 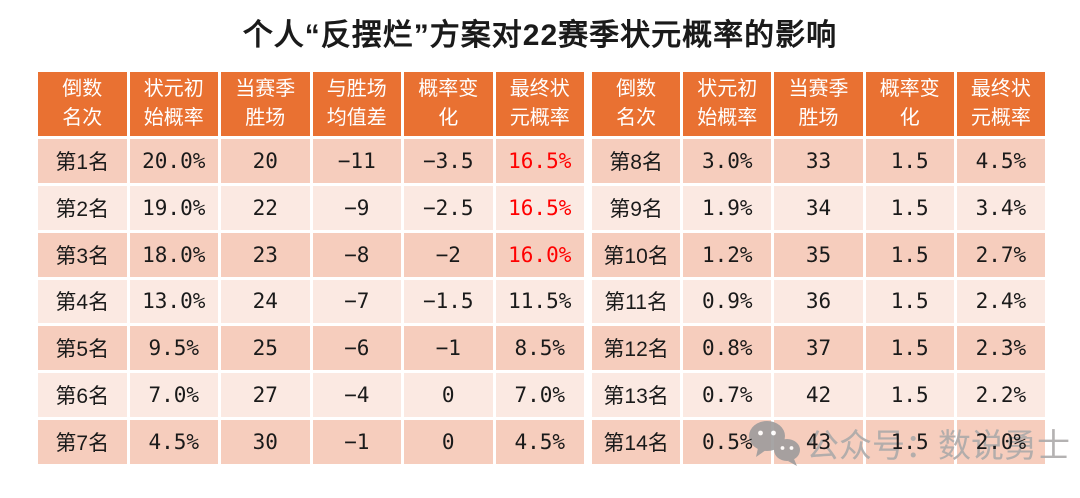 What do you see at coordinates (448, 301) in the screenshot?
I see `prob-change-cell: −1.5` at bounding box center [448, 301].